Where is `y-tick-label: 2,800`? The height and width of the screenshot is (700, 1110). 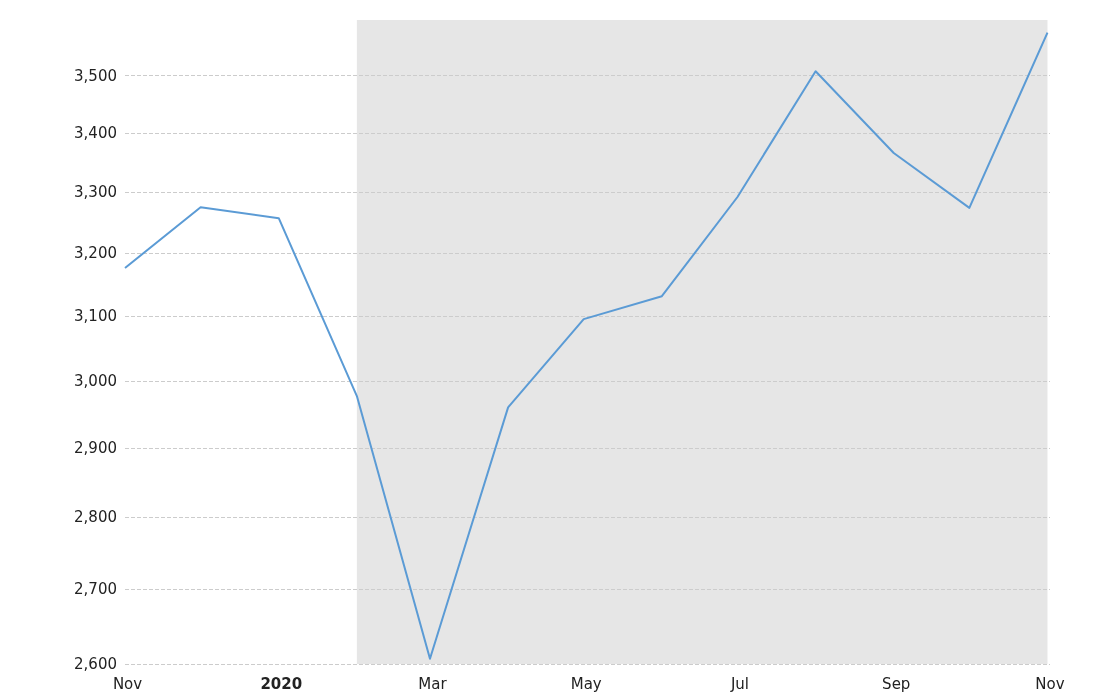
y-tick-label: 2,800 is located at coordinates (95, 517).